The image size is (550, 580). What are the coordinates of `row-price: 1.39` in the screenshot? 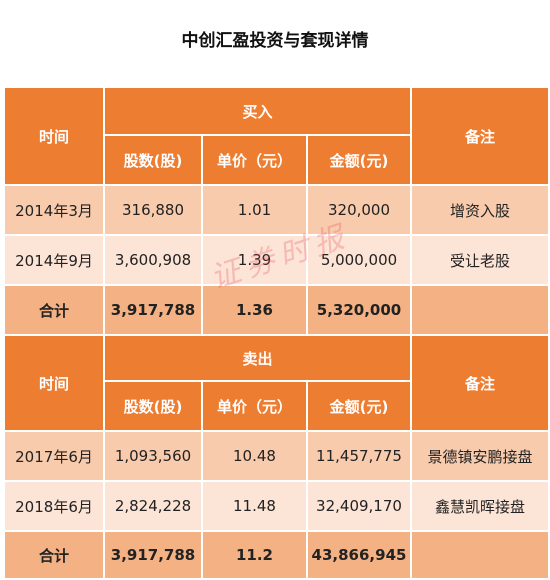 It's located at (254, 260).